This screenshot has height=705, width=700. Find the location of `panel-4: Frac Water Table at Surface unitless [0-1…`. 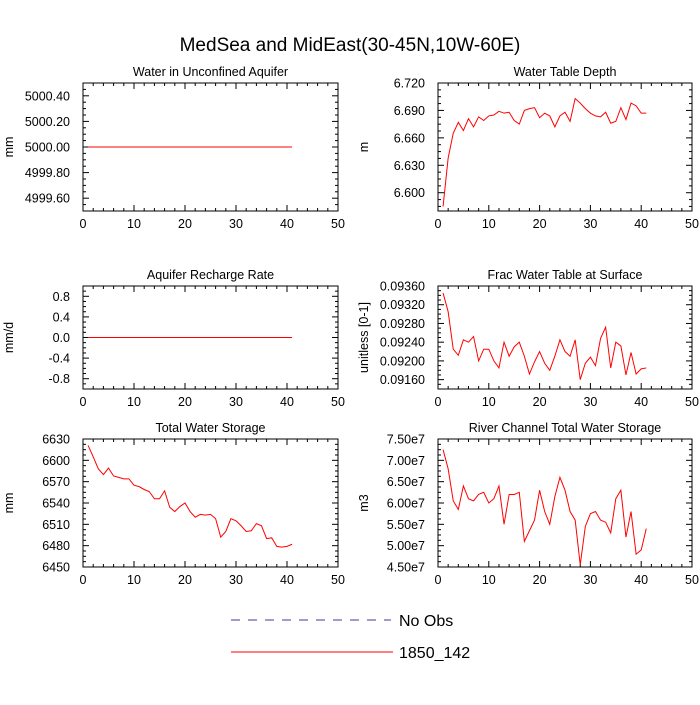

panel-4: Frac Water Table at Surface unitless [0-1… is located at coordinates (528, 338).